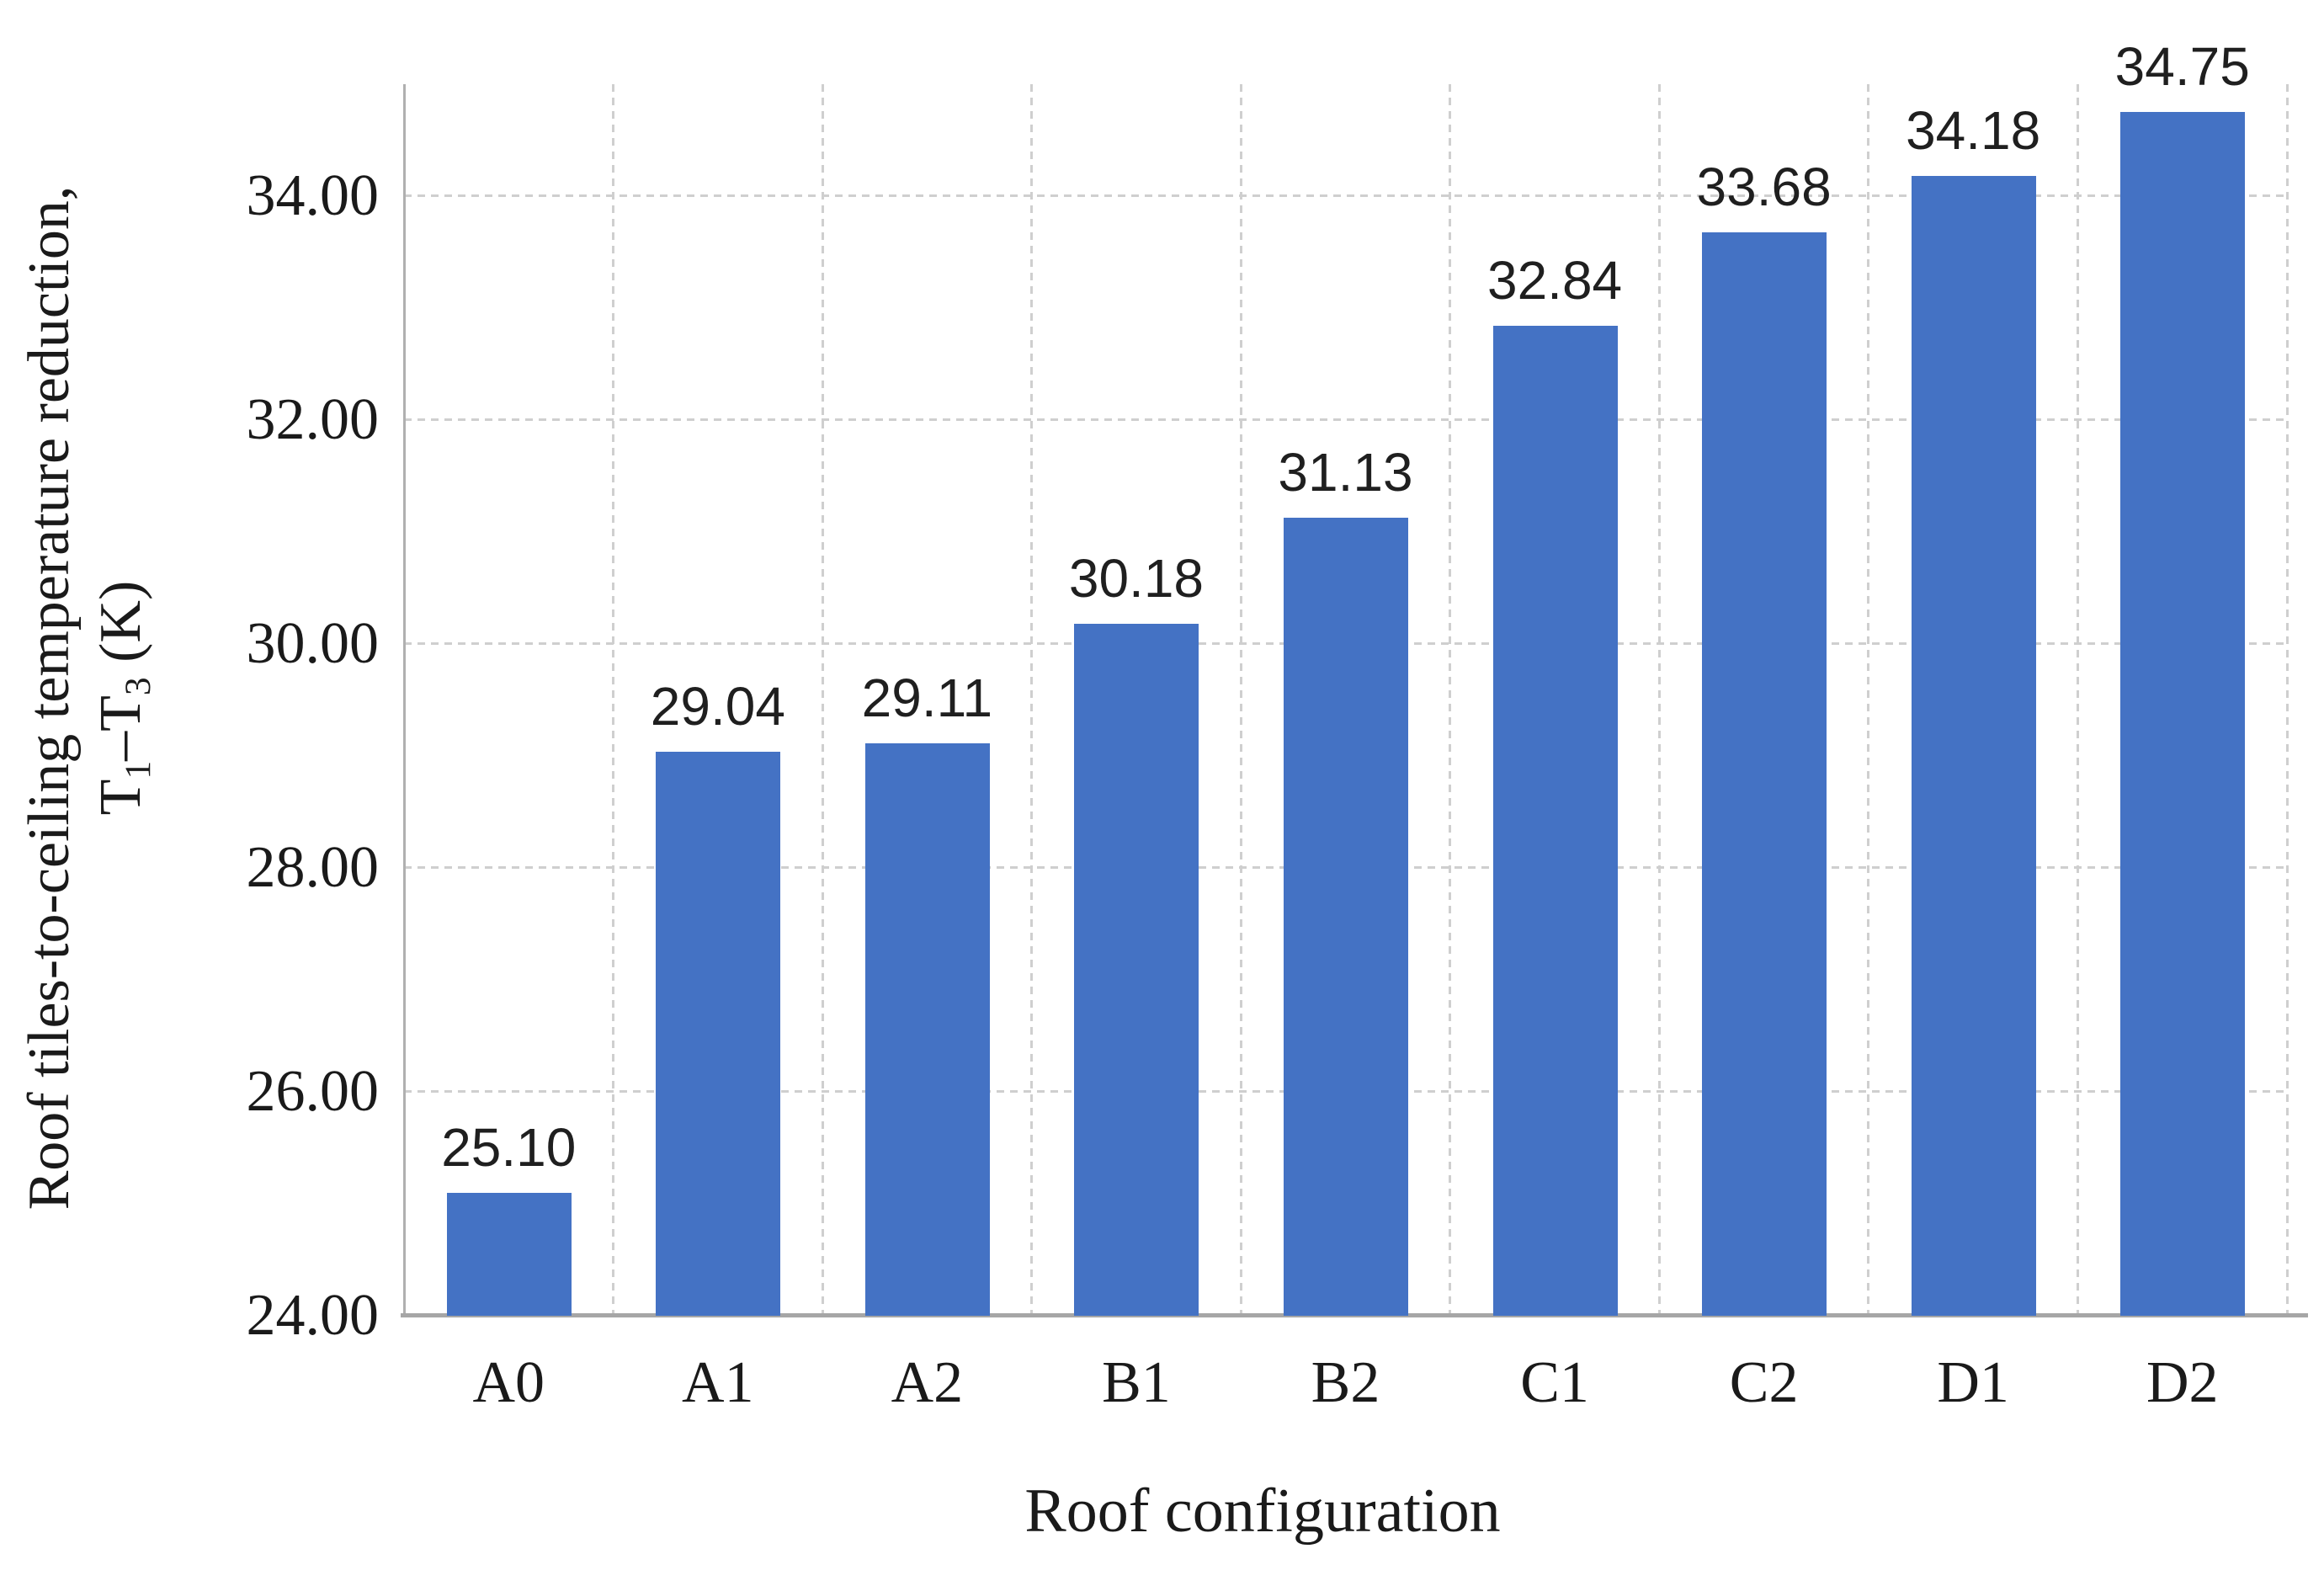 This screenshot has width=2324, height=1570. What do you see at coordinates (718, 1382) in the screenshot?
I see `x-category-label-A1: A1` at bounding box center [718, 1382].